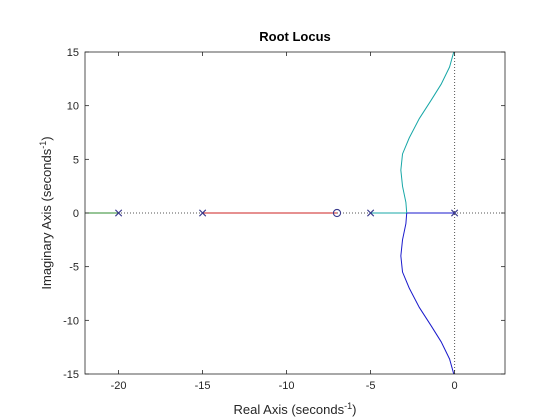 The height and width of the screenshot is (420, 560). I want to click on y-axis-label-exponent: -1, so click(43, 145).